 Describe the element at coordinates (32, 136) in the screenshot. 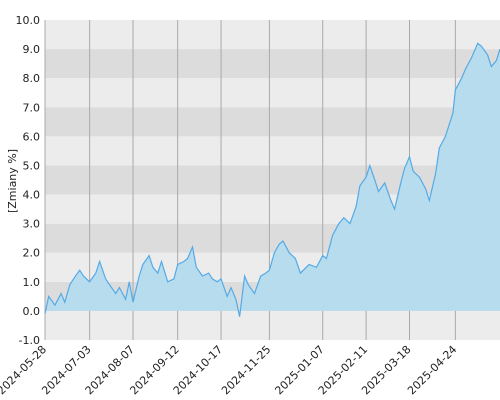

I see `y-tick-label: 6.0` at that location.